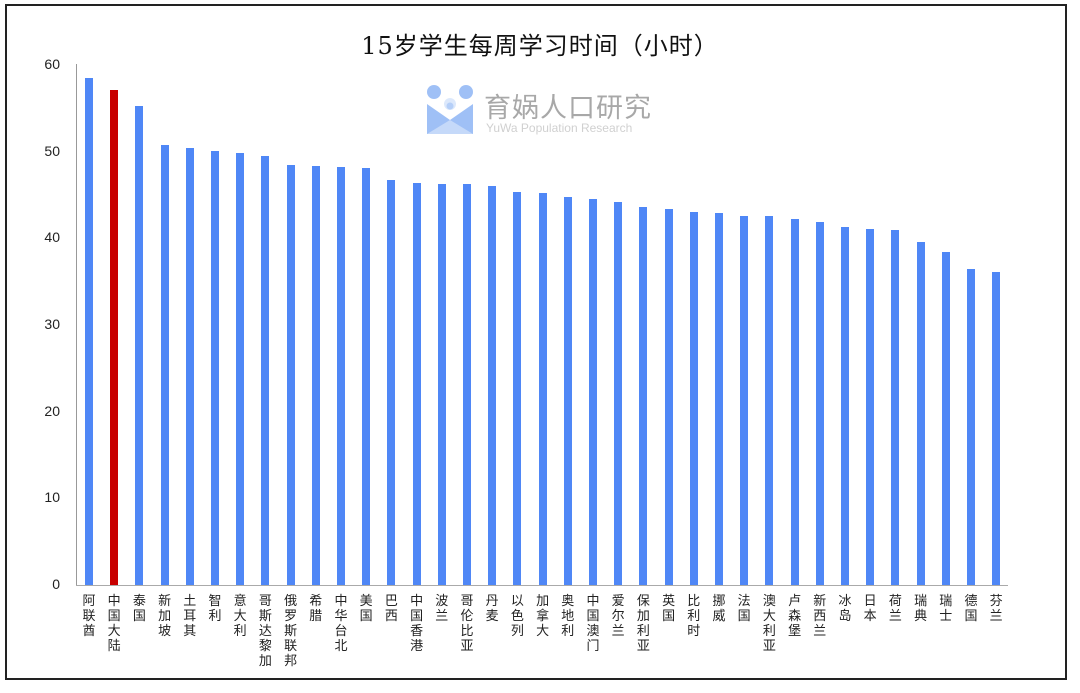 Image resolution: width=1080 pixels, height=693 pixels. What do you see at coordinates (366, 609) in the screenshot?
I see `x-tick-label: 美国` at bounding box center [366, 609].